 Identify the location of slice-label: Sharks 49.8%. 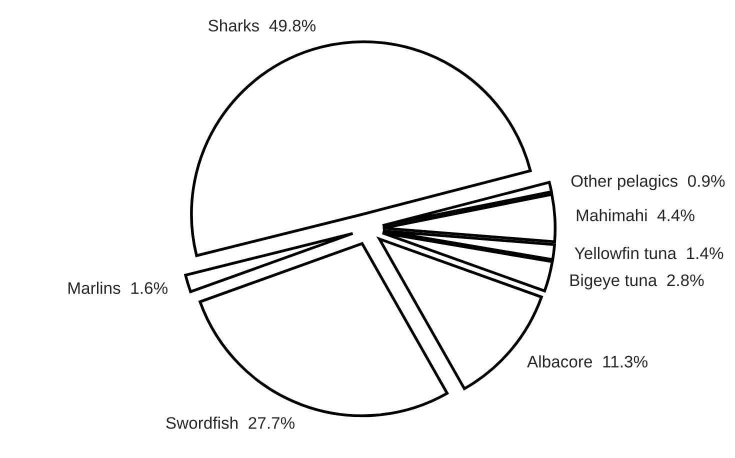
(262, 25).